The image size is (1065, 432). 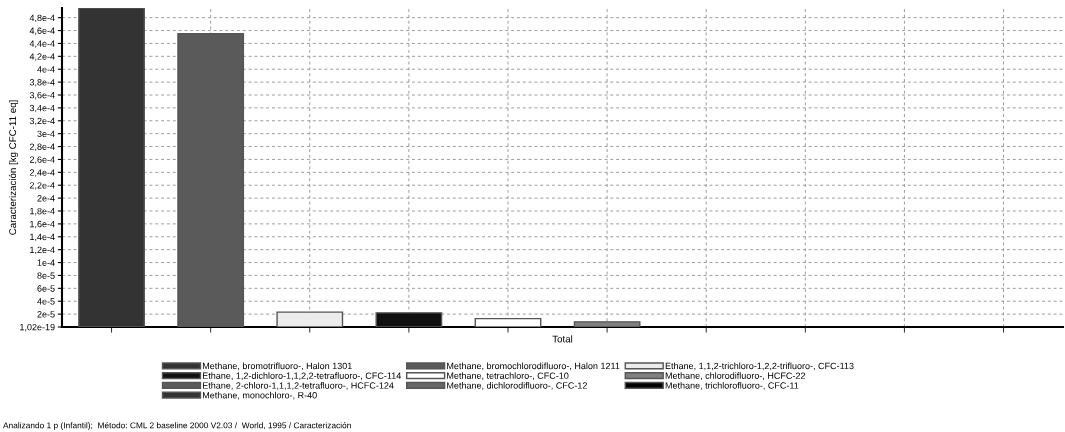 I want to click on y-tick-label: 2e-4, so click(x=46, y=198).